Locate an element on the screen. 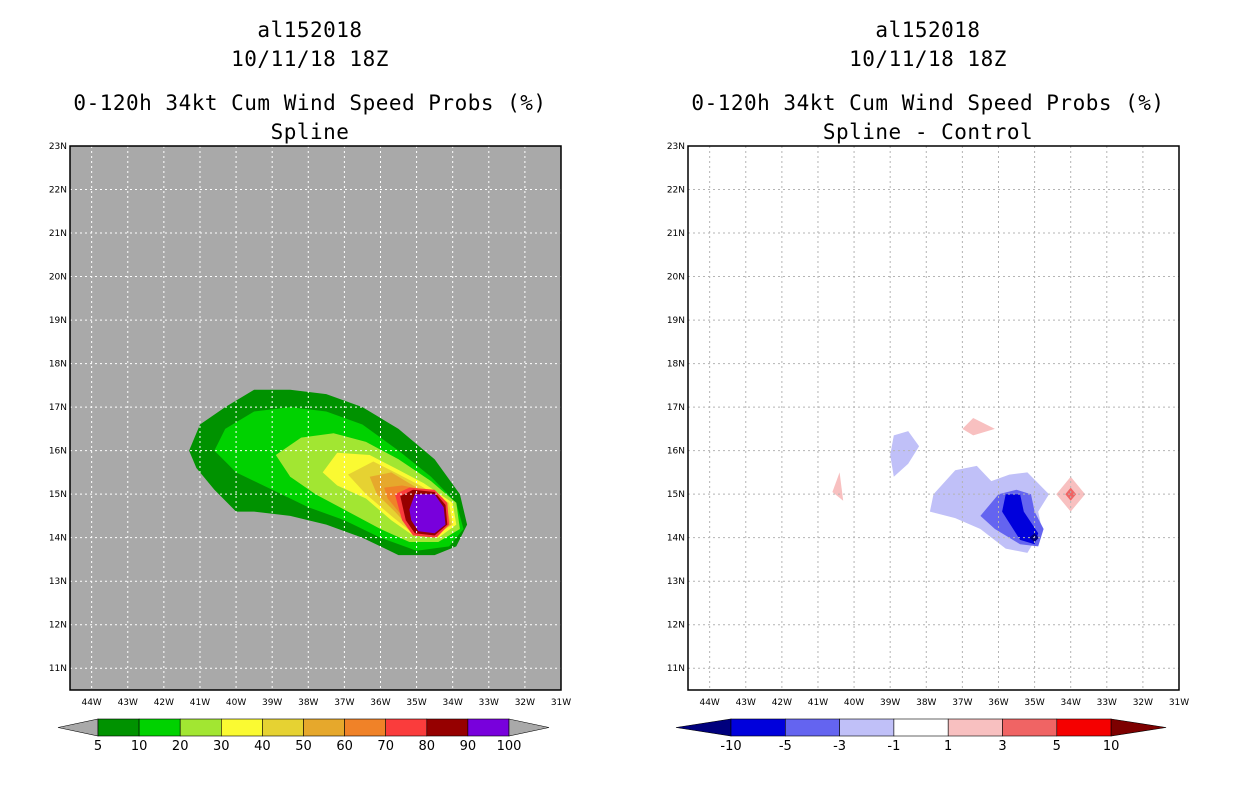 Image resolution: width=1236 pixels, height=800 pixels. right-title: 0-120h 34kt Cum Wind Speed Probs (%) is located at coordinates (928, 103).